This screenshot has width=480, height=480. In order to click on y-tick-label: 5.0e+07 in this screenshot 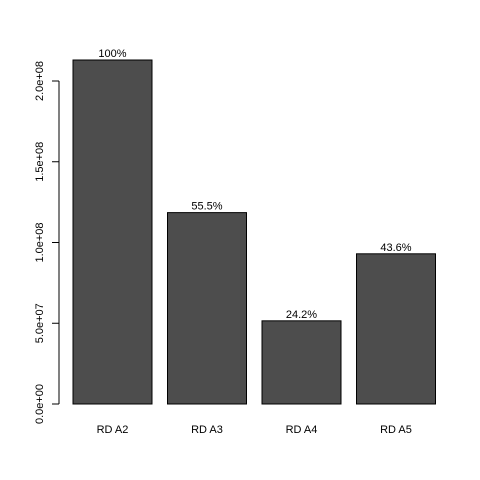, I will do `click(40, 323)`.